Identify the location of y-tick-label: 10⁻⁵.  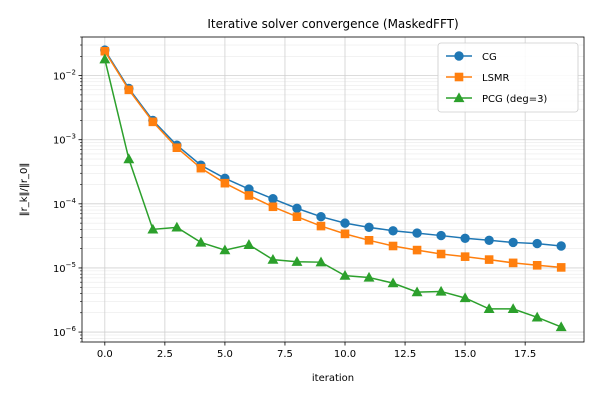
(64, 268).